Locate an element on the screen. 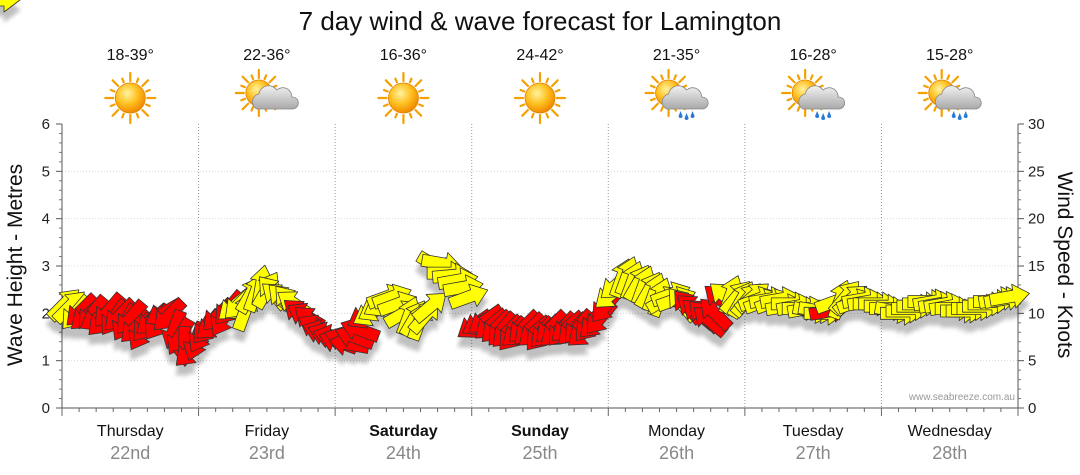 The image size is (1080, 475). temp-range-label: 18-39° is located at coordinates (130, 55).